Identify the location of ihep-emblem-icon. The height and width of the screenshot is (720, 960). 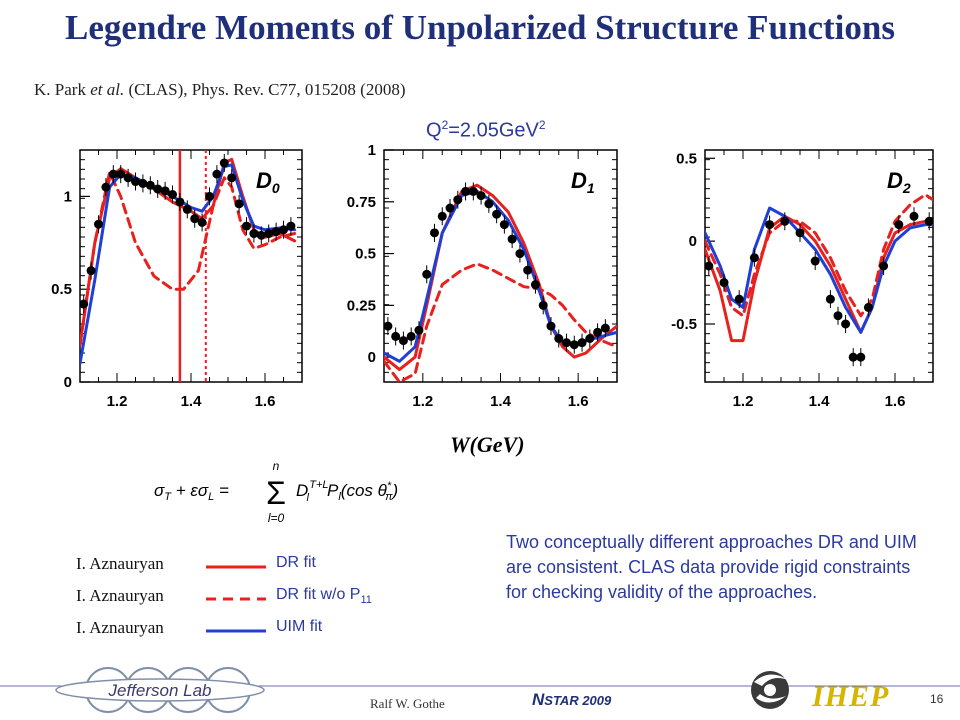
(770, 690).